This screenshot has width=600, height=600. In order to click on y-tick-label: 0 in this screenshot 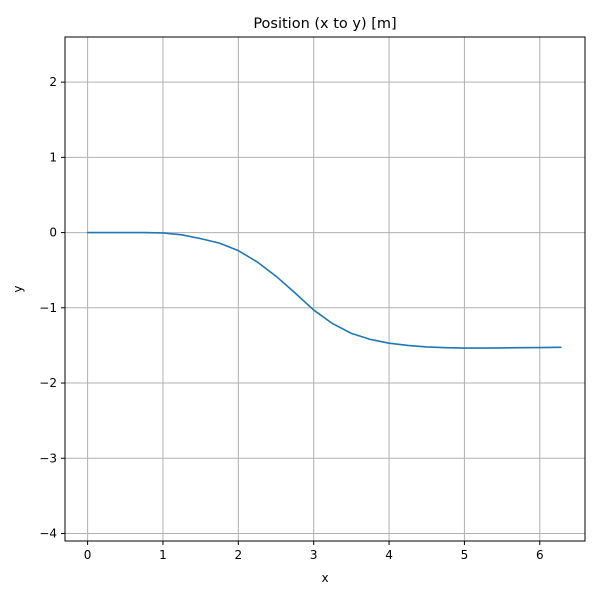, I will do `click(53, 233)`.